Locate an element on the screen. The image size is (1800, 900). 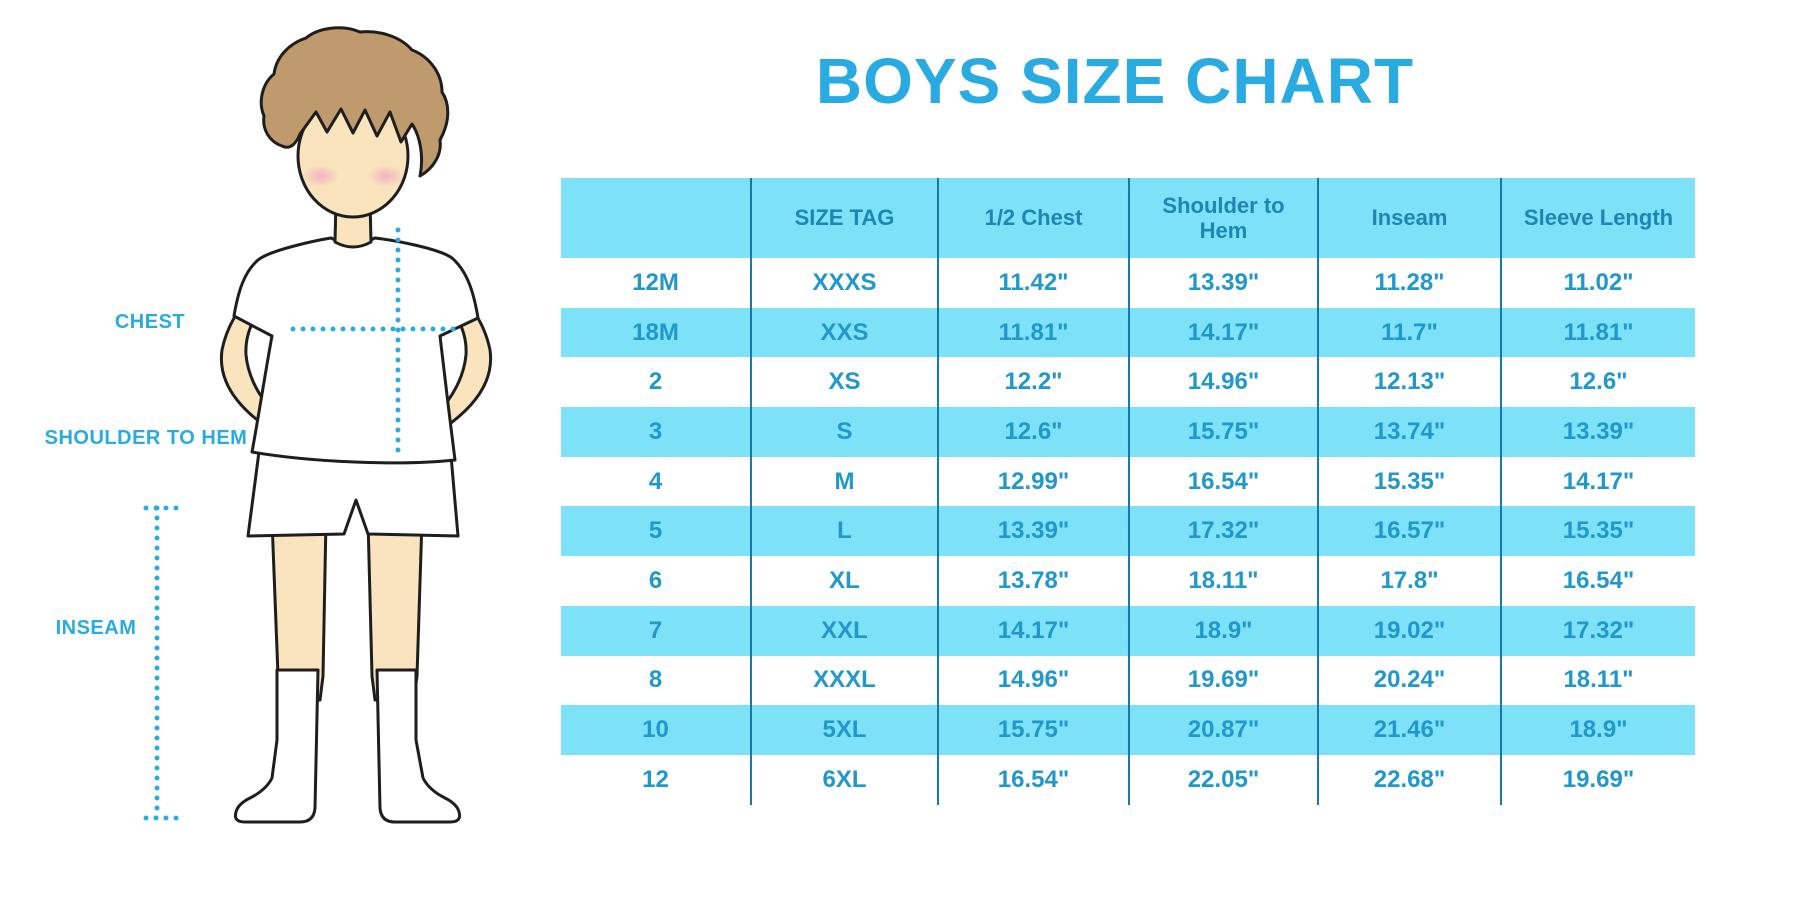
table-row: 2 XS 12.2" 14.96" 12.13" 12.6" is located at coordinates (1128, 382).